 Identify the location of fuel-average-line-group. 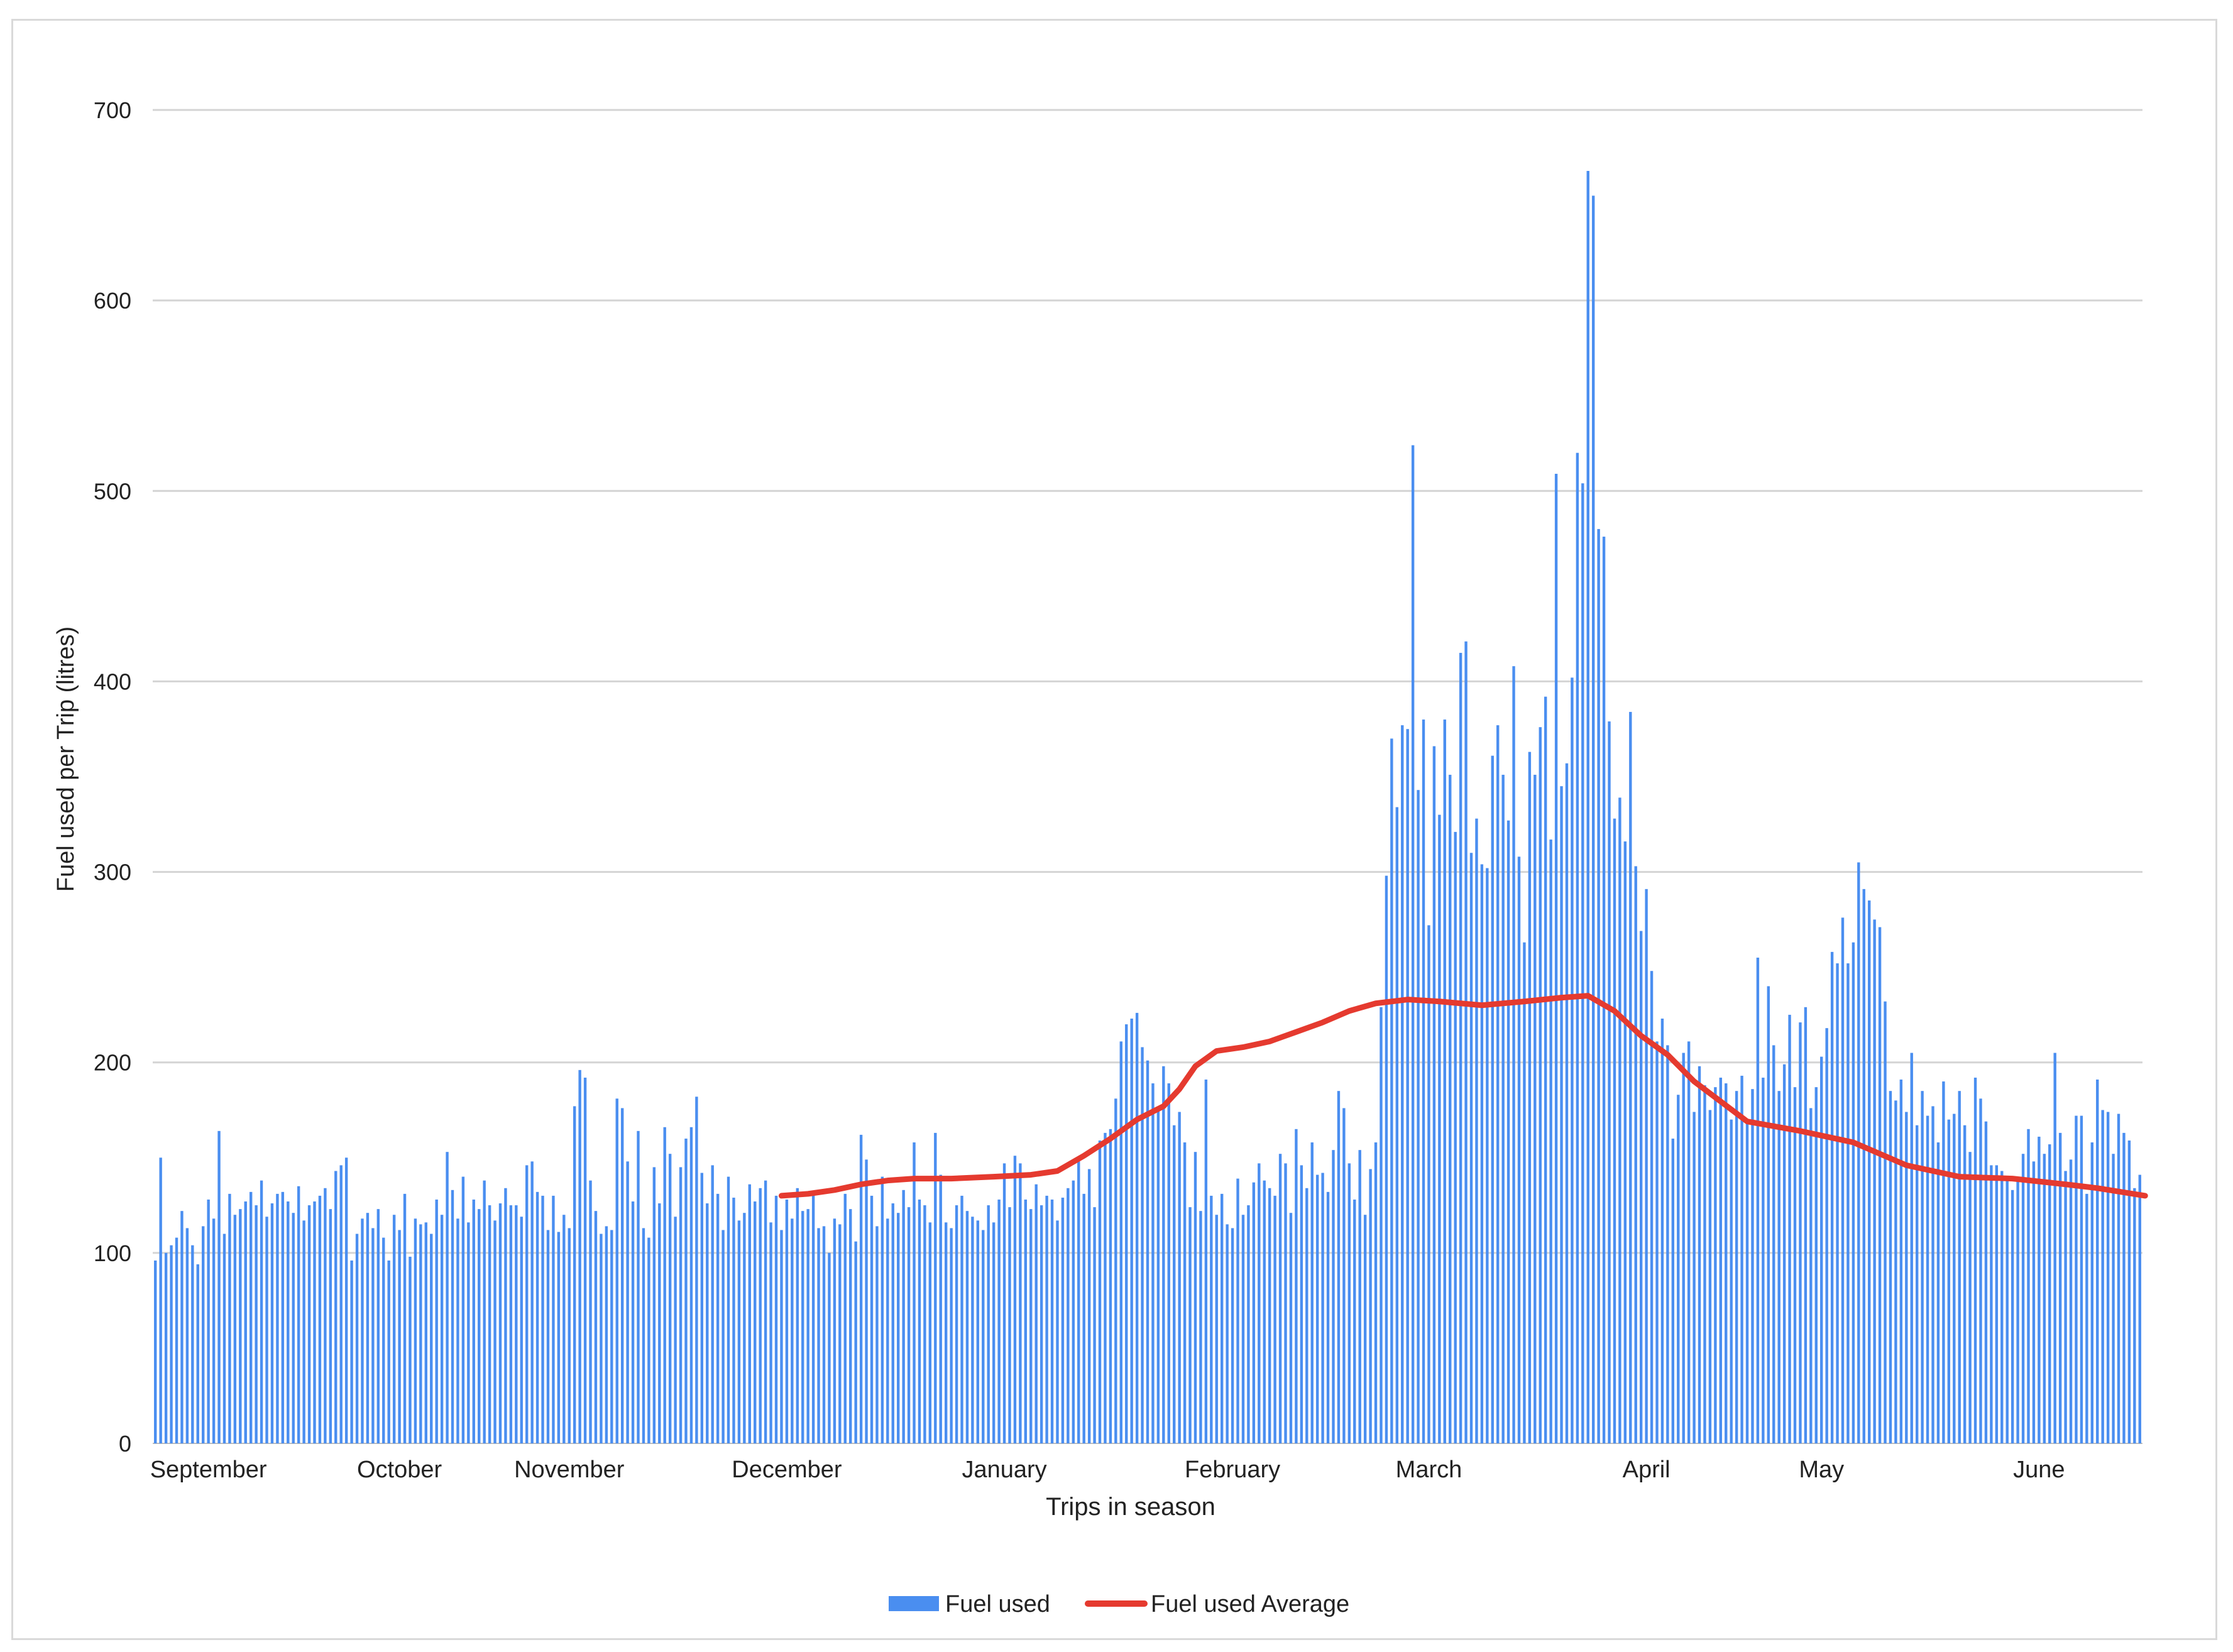
(1463, 1096).